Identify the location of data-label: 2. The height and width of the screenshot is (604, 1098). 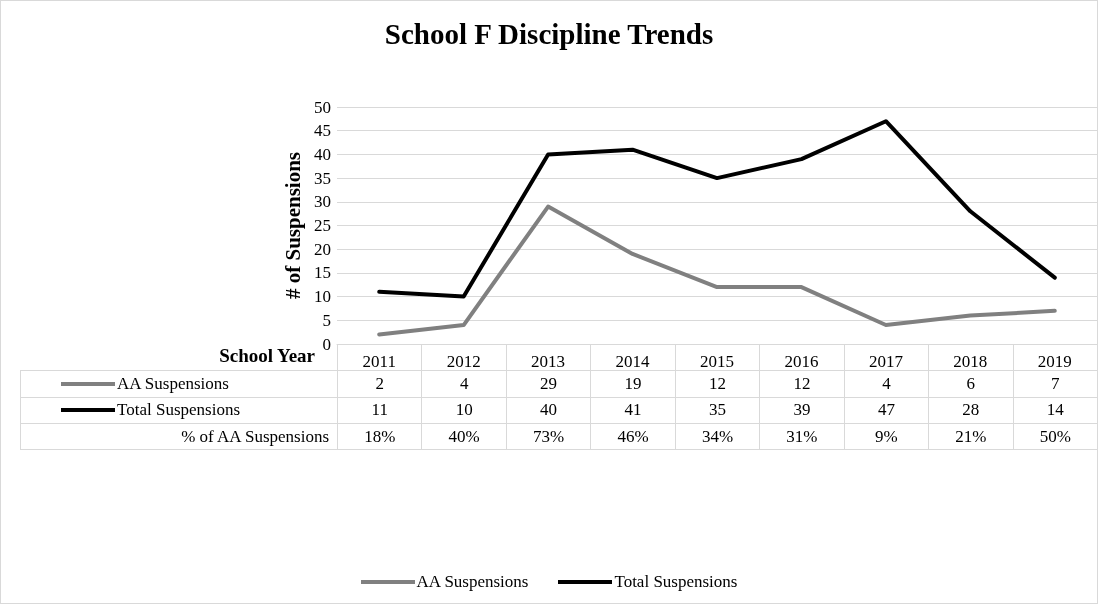
(380, 384).